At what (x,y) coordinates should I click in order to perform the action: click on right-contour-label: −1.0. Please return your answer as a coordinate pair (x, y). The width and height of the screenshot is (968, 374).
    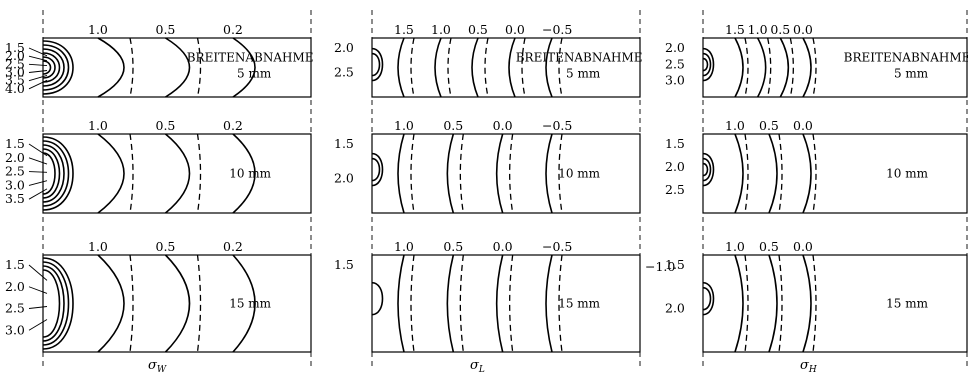
    Looking at the image, I should click on (660, 266).